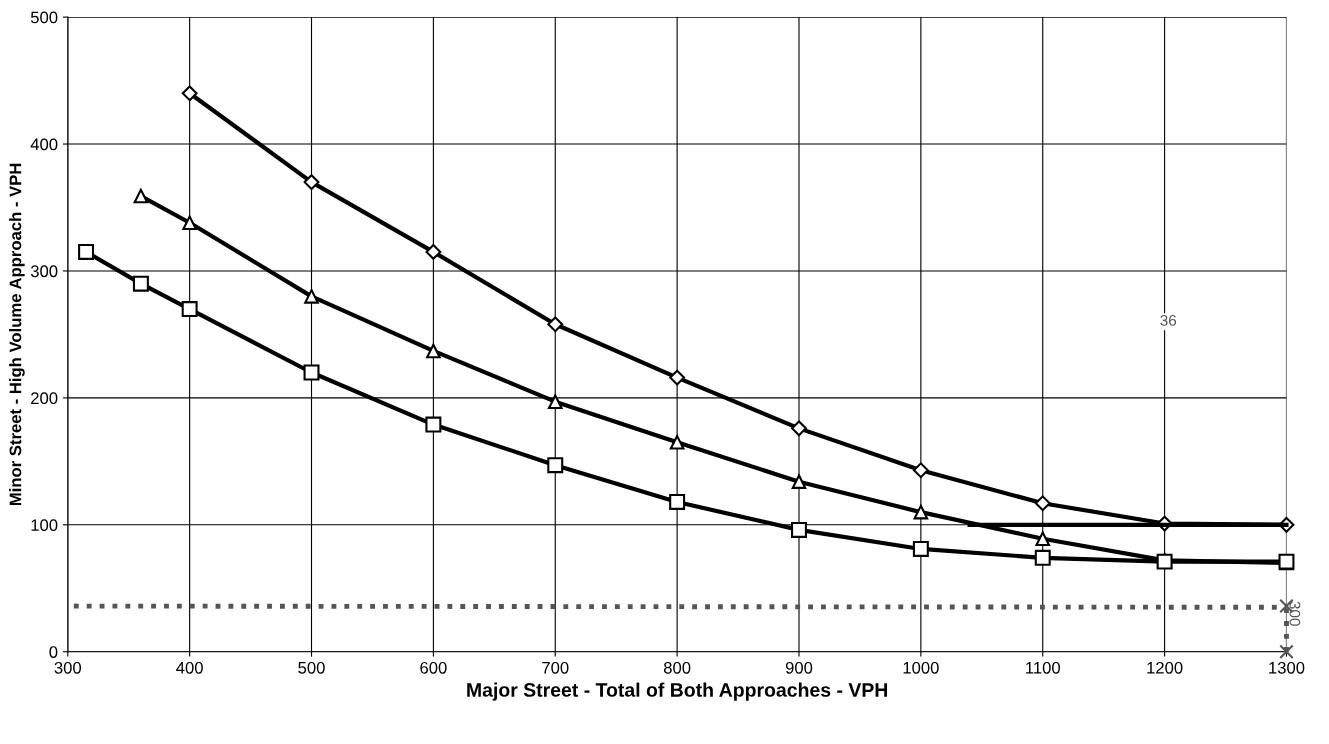 The width and height of the screenshot is (1329, 744). Describe the element at coordinates (44, 398) in the screenshot. I see `y-tick-label: 200` at that location.